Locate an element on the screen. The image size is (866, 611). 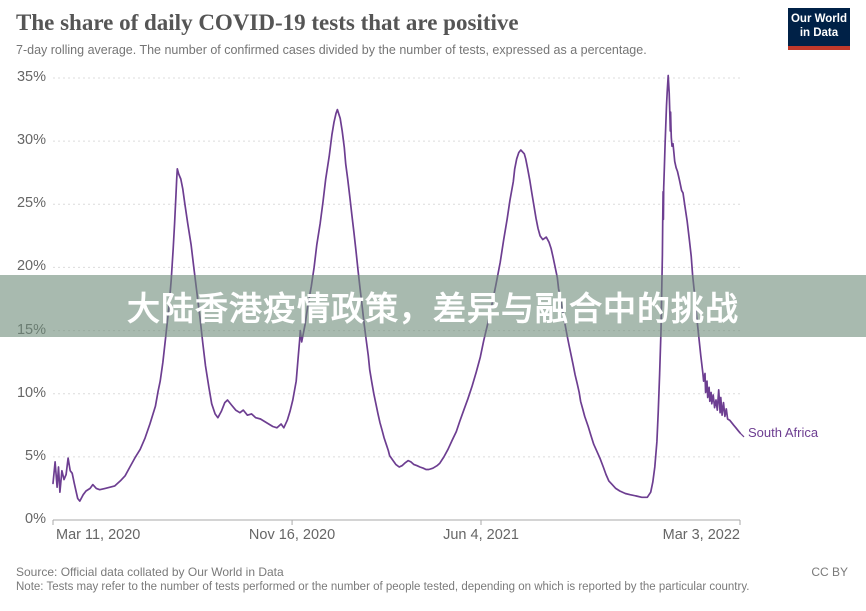
series-label-connector is located at coordinates (742, 435).